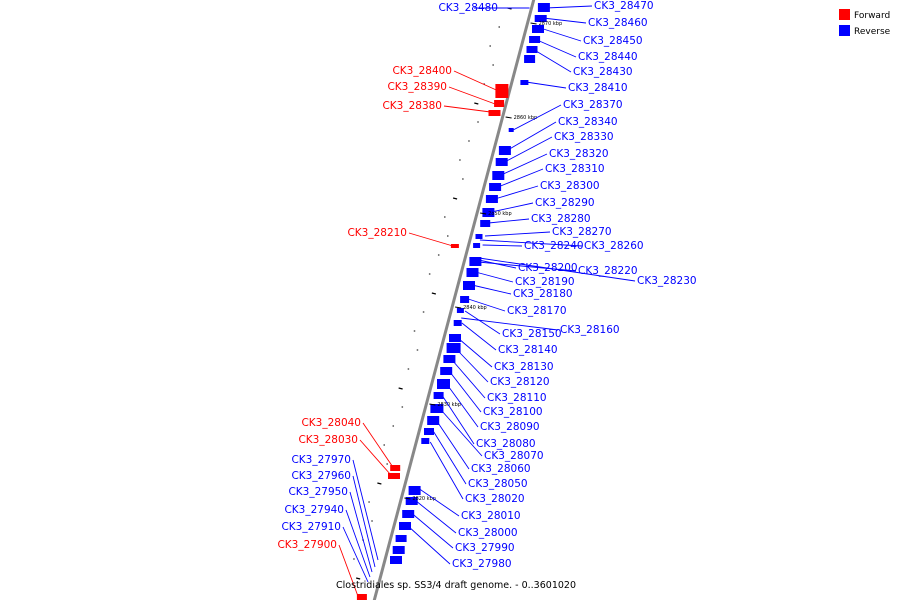 The width and height of the screenshot is (900, 600). Describe the element at coordinates (311, 527) in the screenshot. I see `gene-label: CK3_27910` at that location.